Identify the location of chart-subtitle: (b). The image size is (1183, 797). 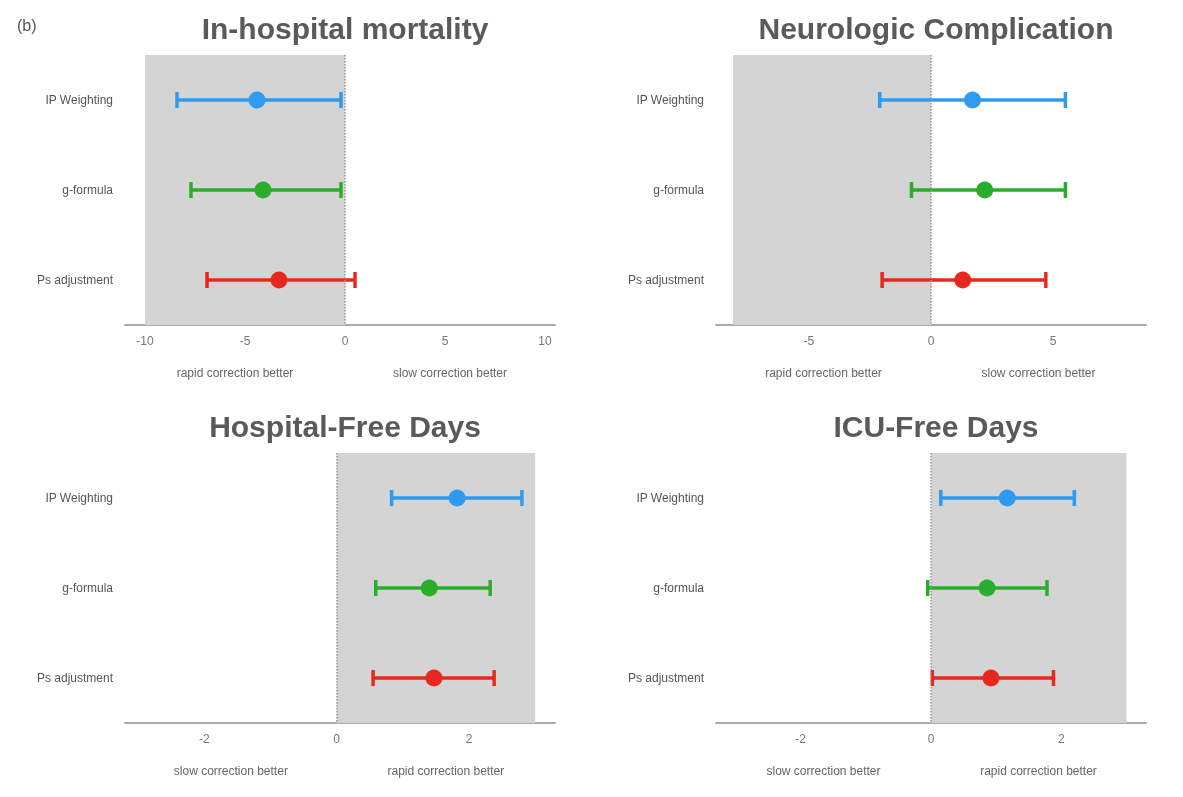
(27, 25).